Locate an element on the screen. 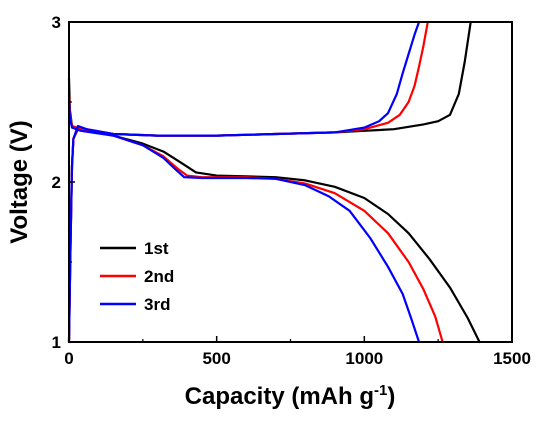  legend-label-2nd: 2nd is located at coordinates (159, 276).